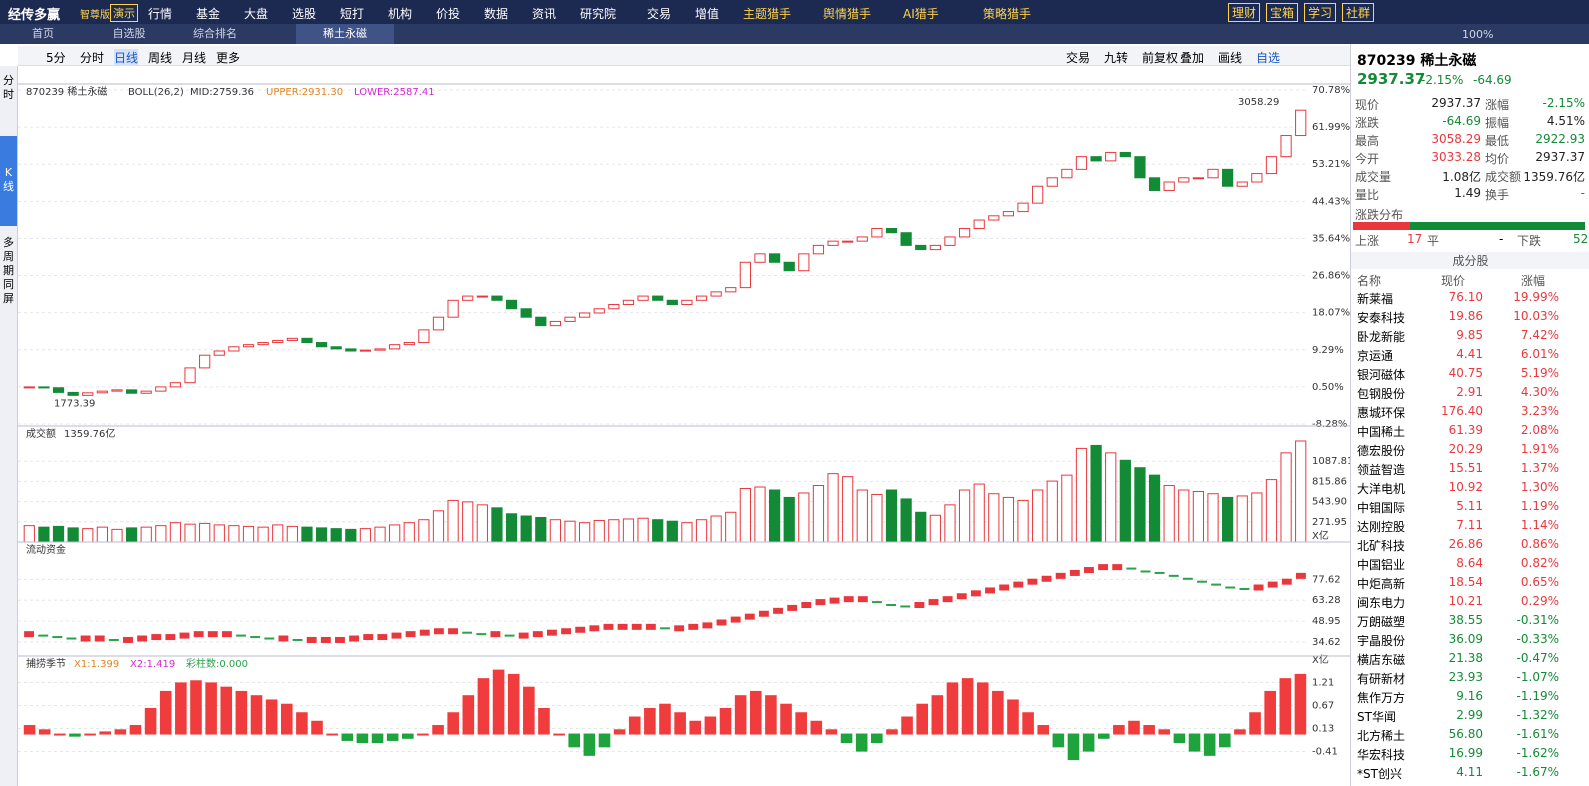 This screenshot has height=786, width=1589. Describe the element at coordinates (1379, 774) in the screenshot. I see `stock-name: *ST创兴` at that location.